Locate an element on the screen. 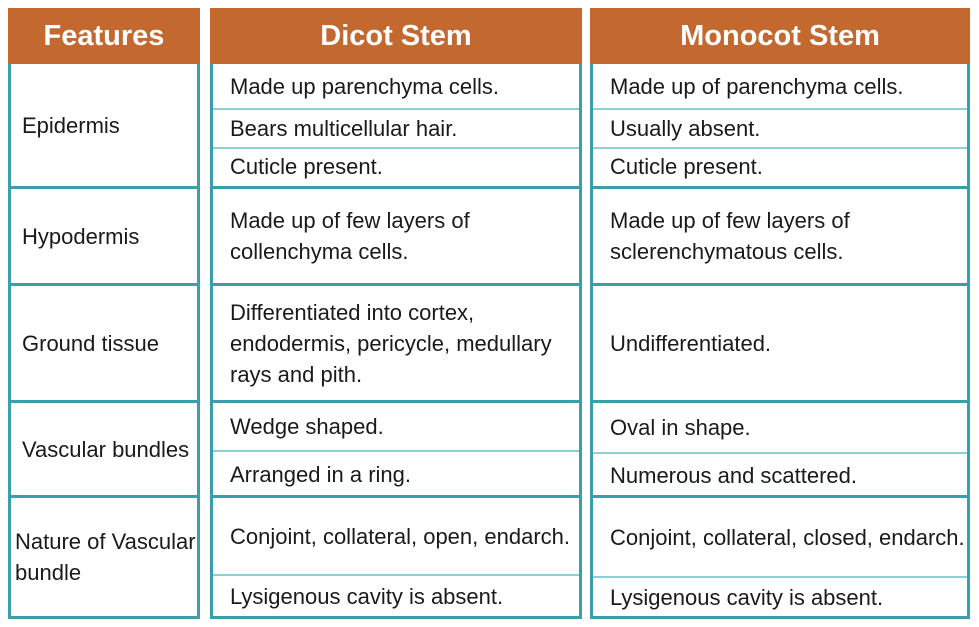  dicot-cell: Cuticle present. is located at coordinates (396, 165).